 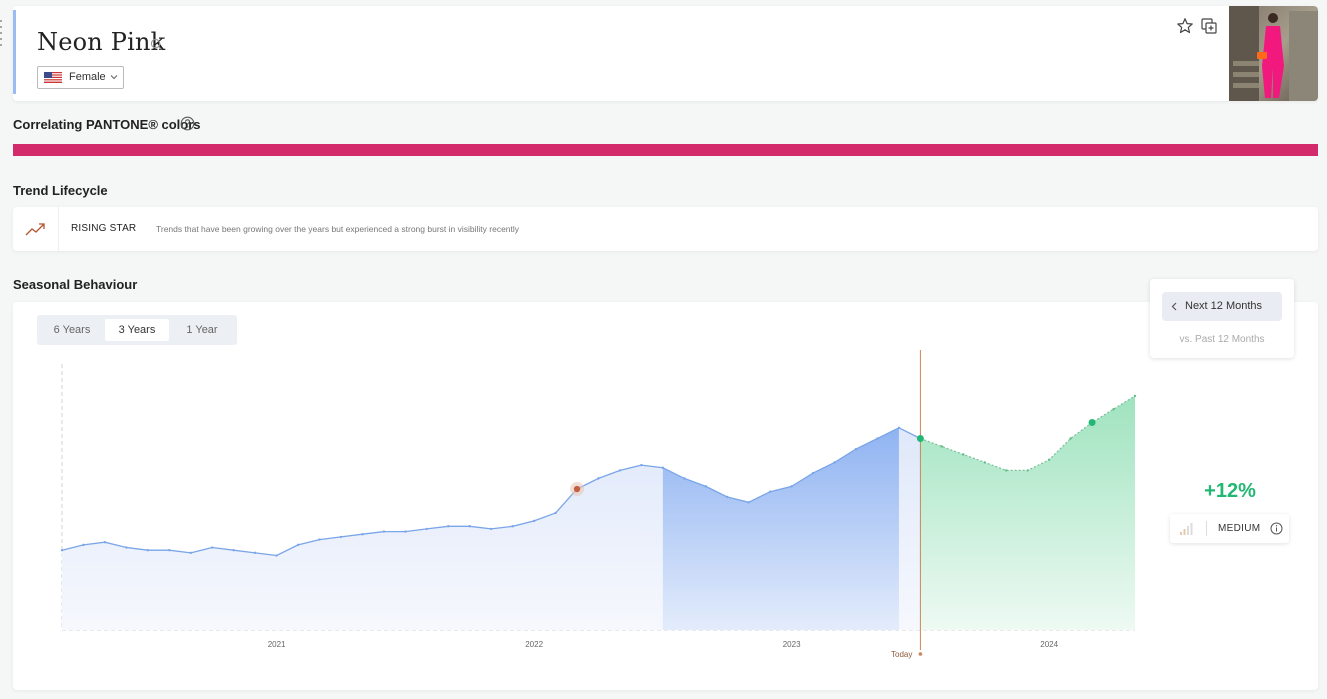 I want to click on today-dot, so click(x=920, y=654).